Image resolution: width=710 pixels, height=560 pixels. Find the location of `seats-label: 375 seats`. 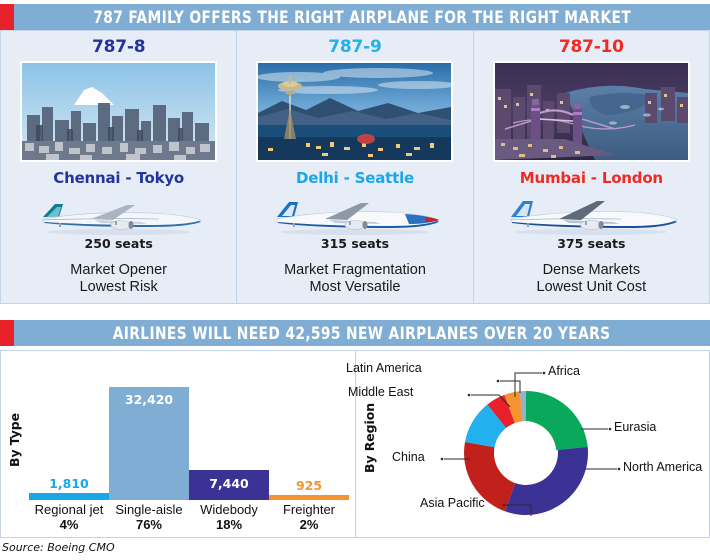

seats-label: 375 seats is located at coordinates (591, 243).